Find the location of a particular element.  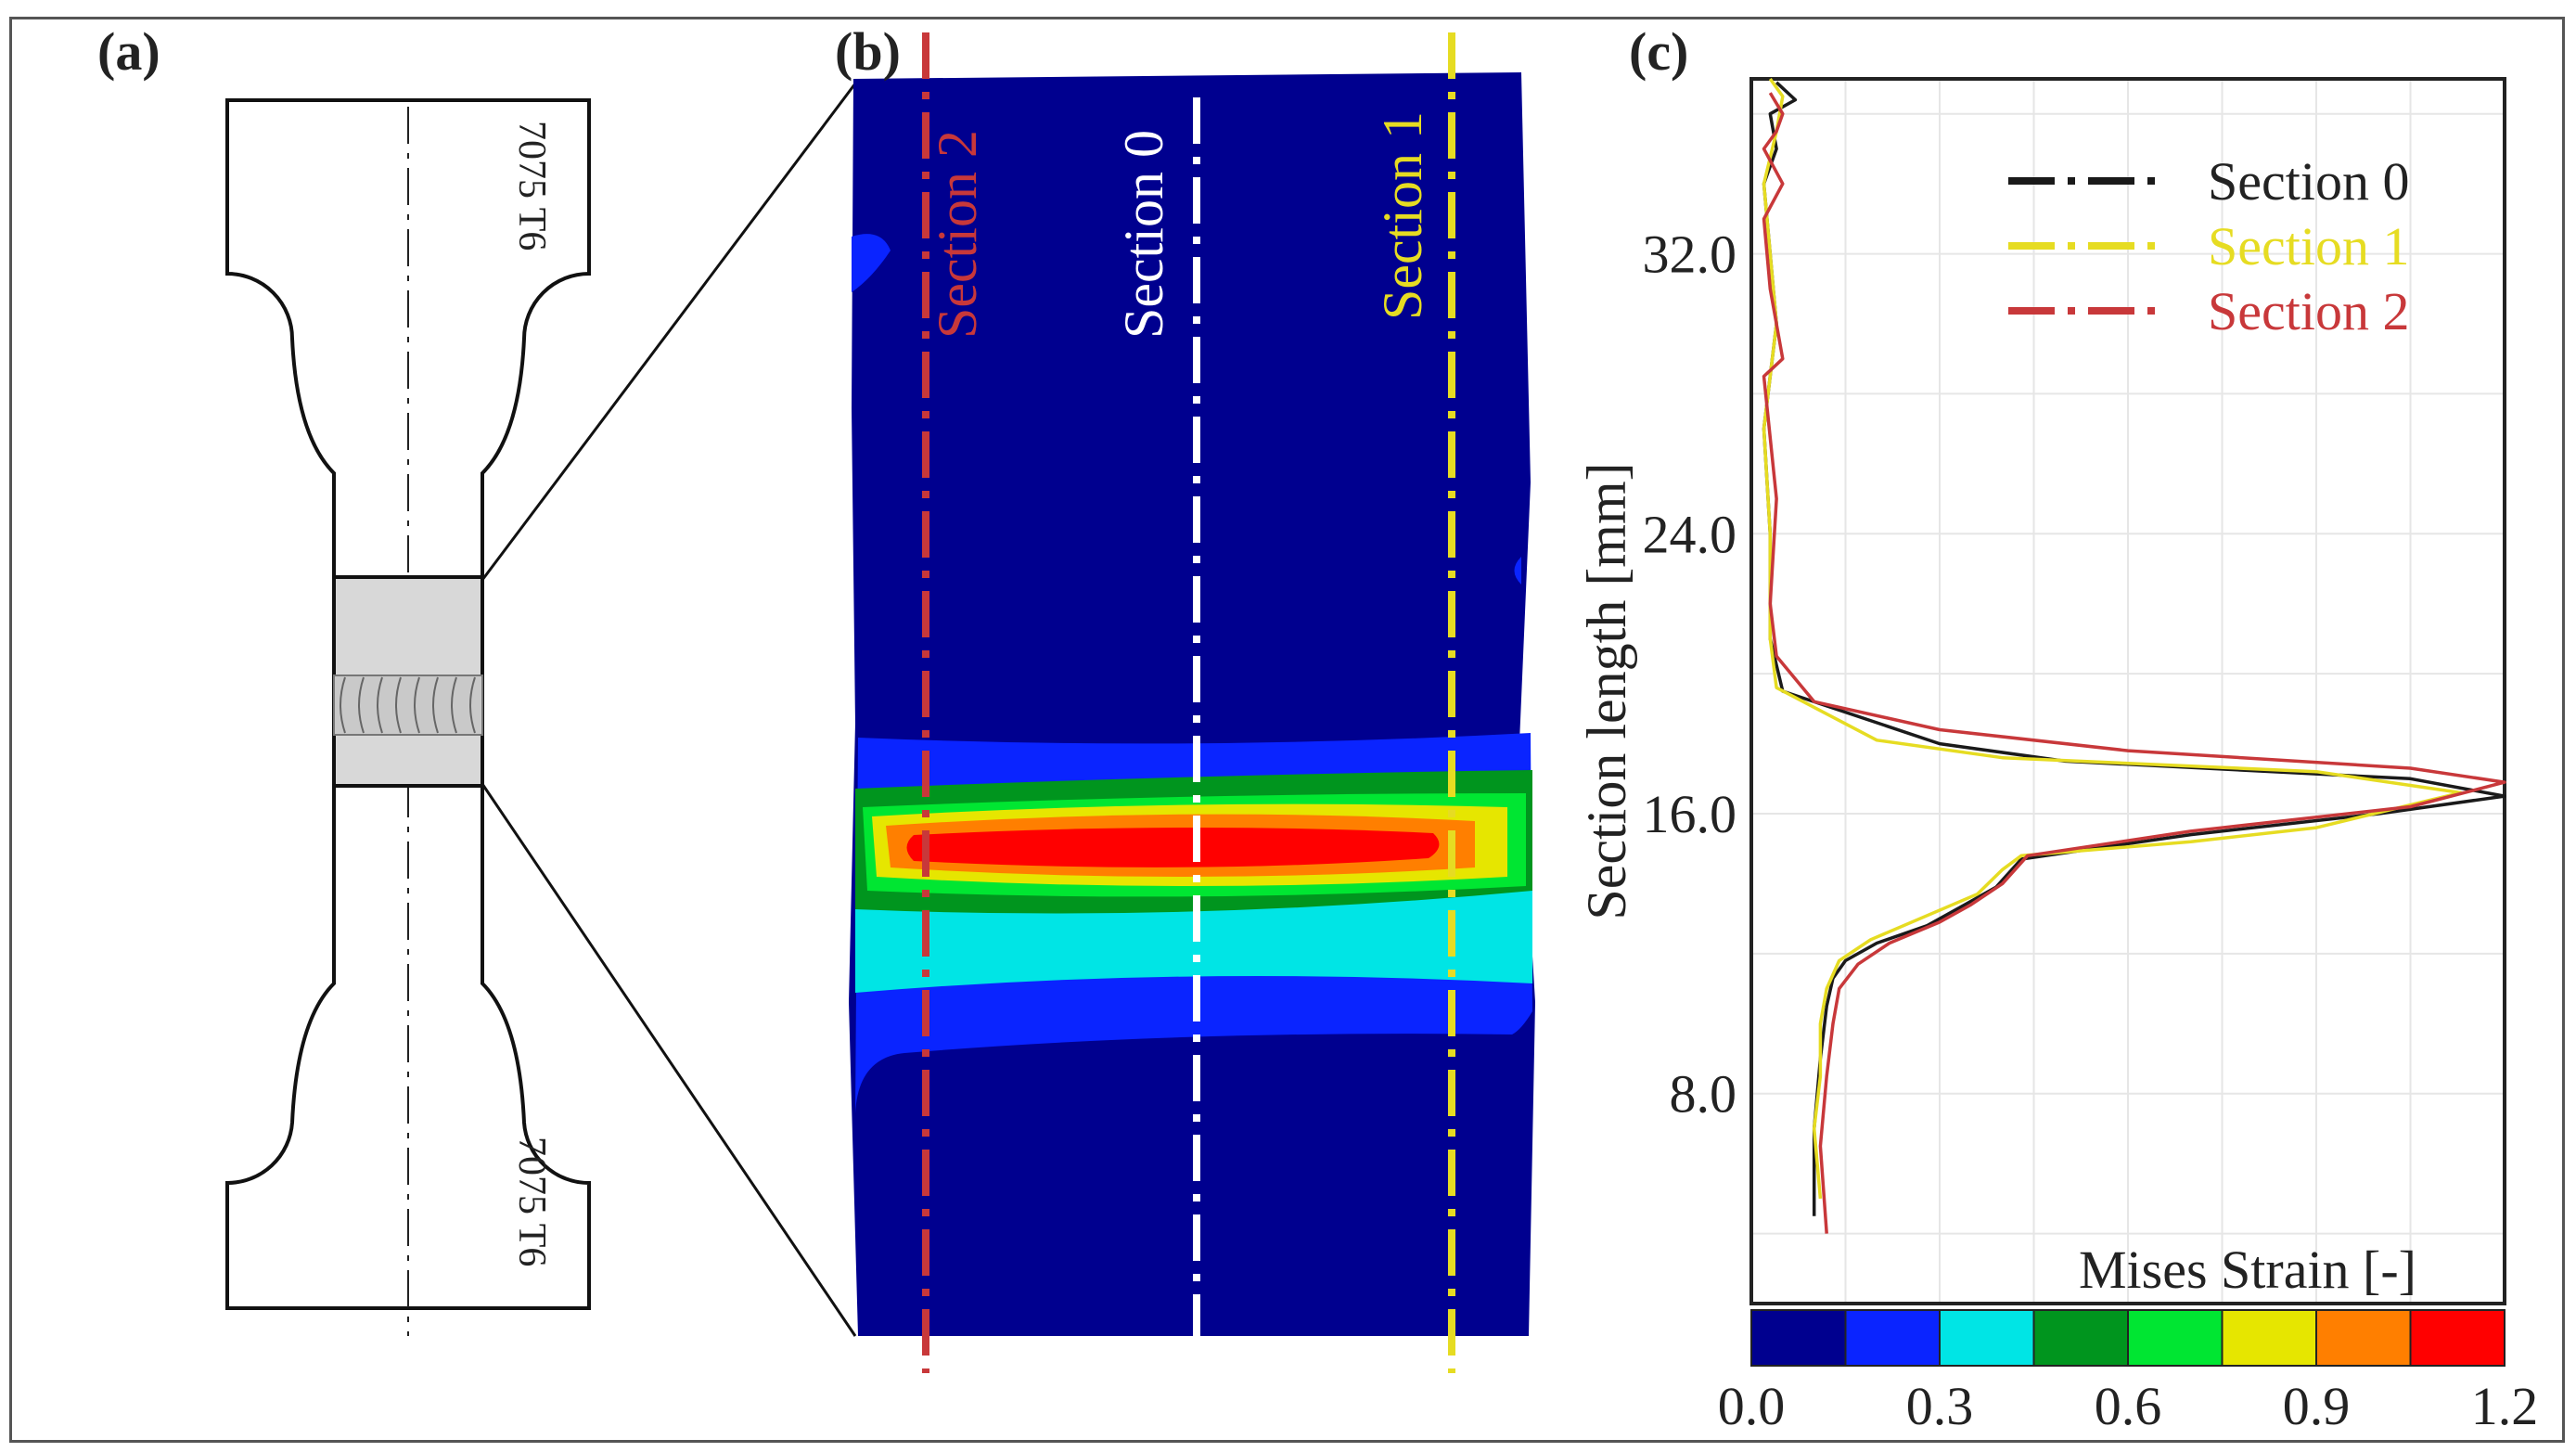

y-axis-label: Section length [mm] is located at coordinates (1606, 690).